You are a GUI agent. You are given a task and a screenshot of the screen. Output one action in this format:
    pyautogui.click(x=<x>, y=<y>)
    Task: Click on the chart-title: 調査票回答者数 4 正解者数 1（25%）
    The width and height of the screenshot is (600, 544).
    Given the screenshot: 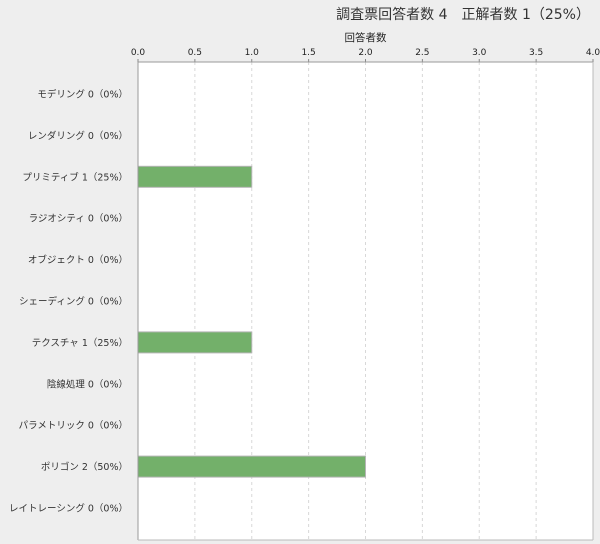 What is the action you would take?
    pyautogui.click(x=463, y=15)
    